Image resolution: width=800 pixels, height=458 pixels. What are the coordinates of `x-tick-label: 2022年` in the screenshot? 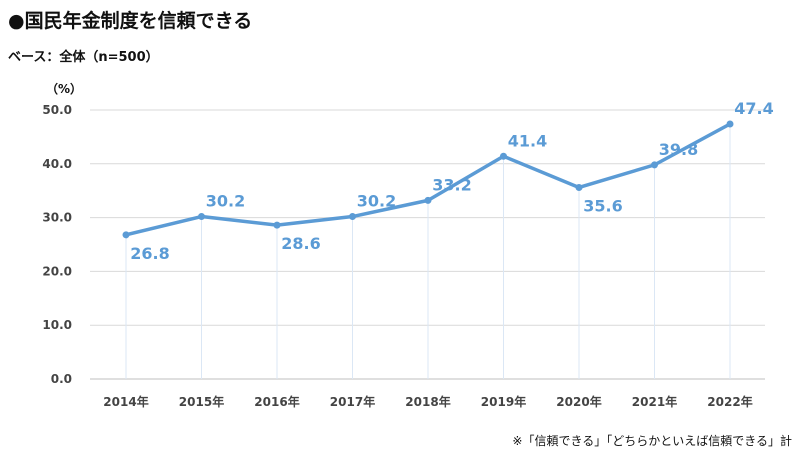 It's located at (729, 401).